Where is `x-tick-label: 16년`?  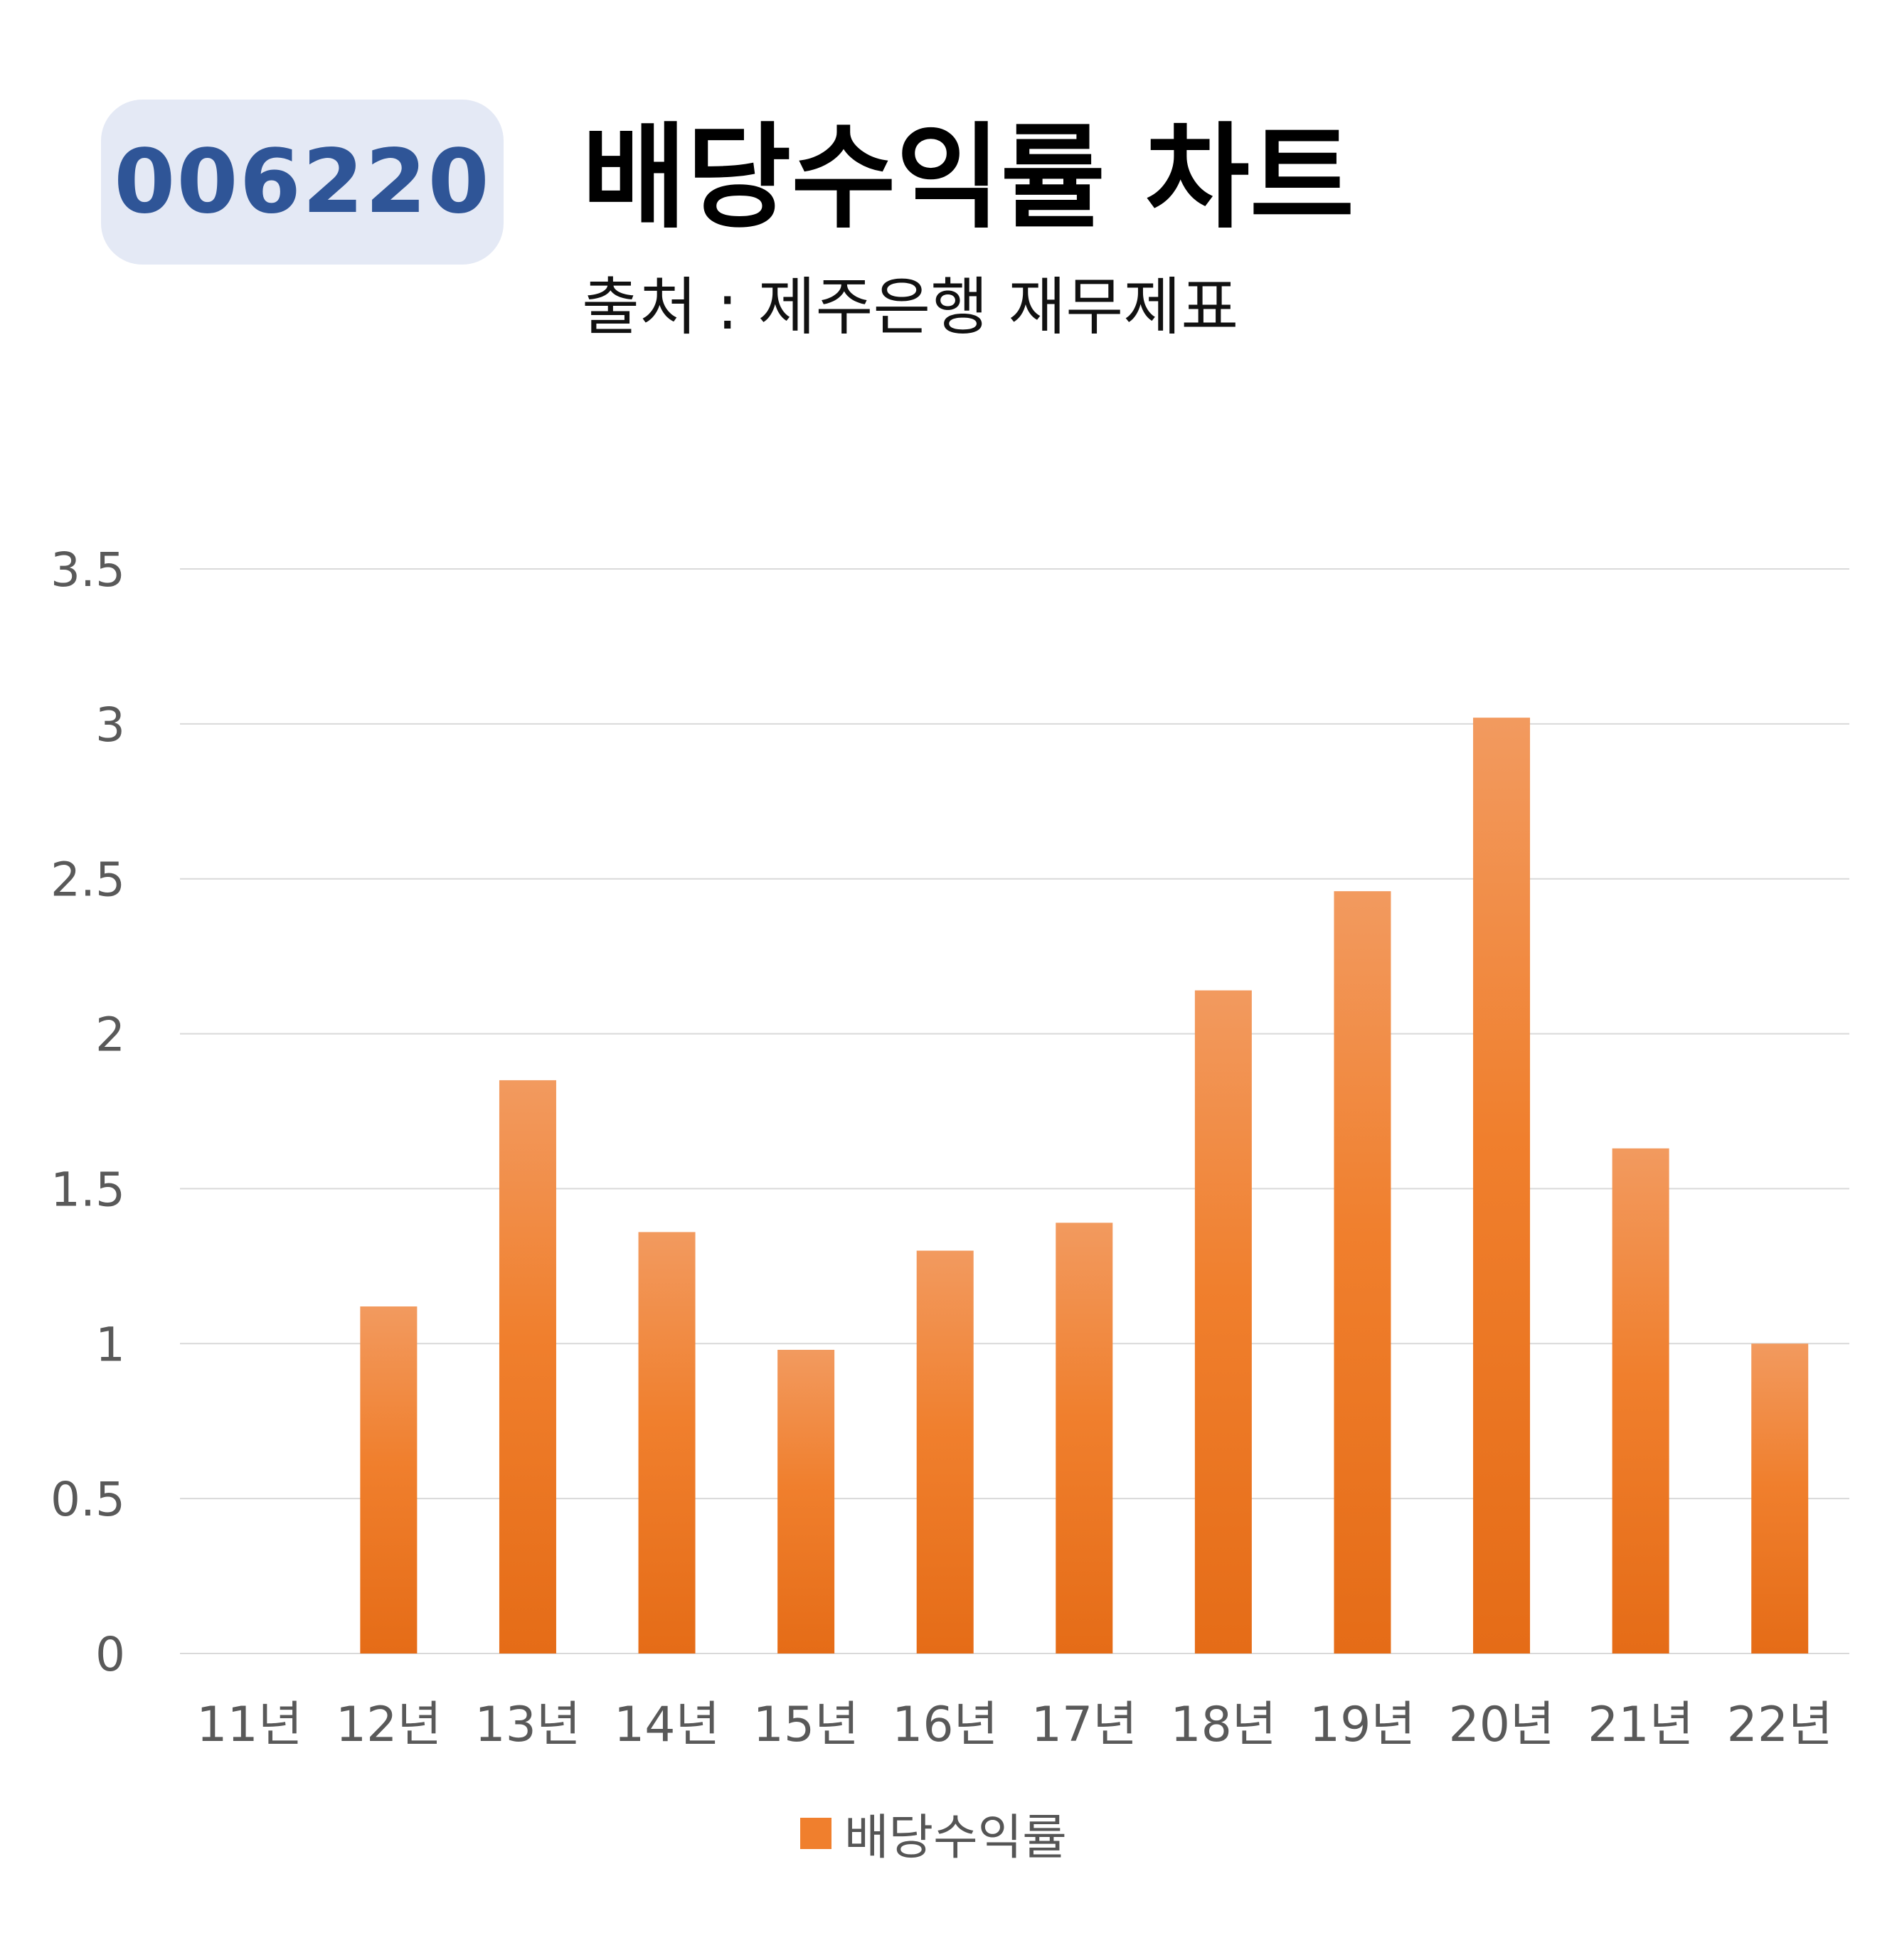
x-tick-label: 16년 is located at coordinates (945, 1725).